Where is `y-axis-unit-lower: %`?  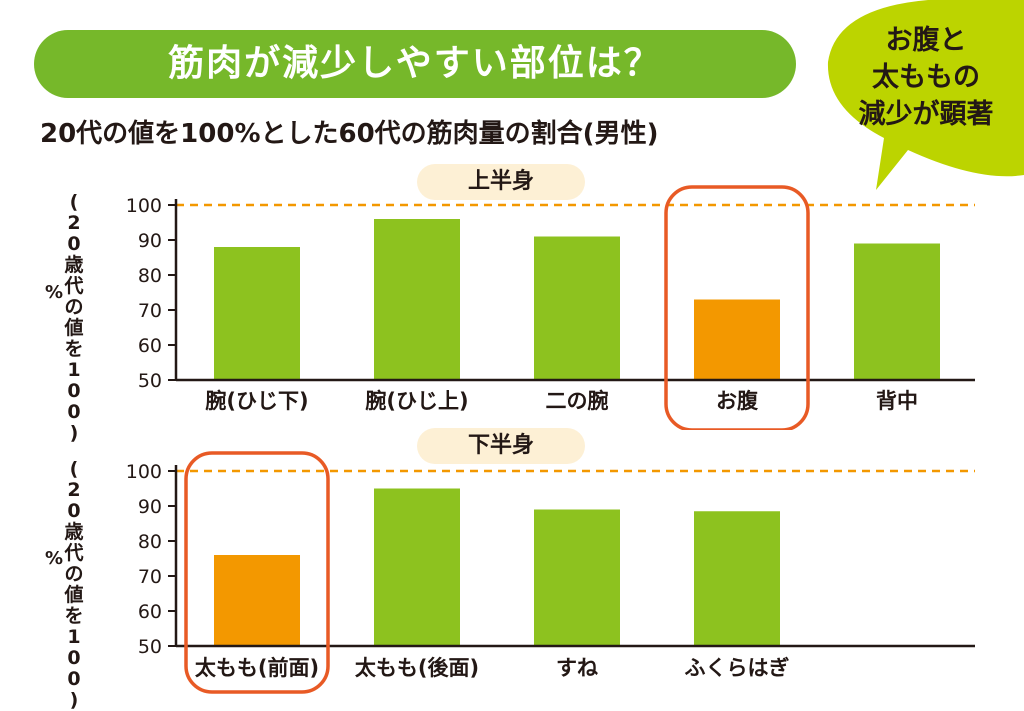
y-axis-unit-lower: % is located at coordinates (54, 558).